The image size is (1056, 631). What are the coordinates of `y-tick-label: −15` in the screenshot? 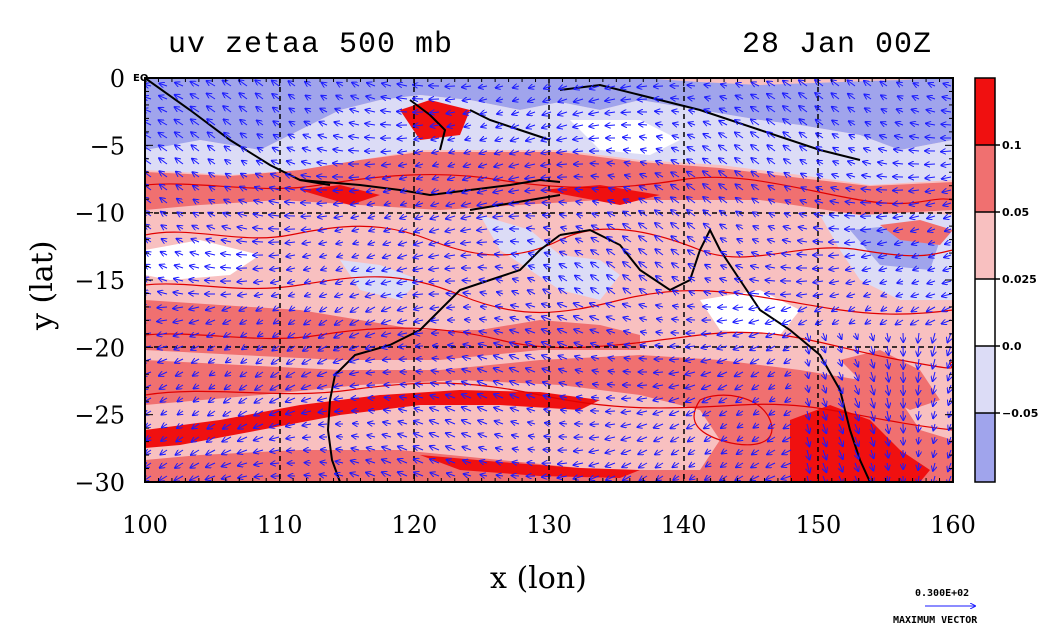 It's located at (99, 281).